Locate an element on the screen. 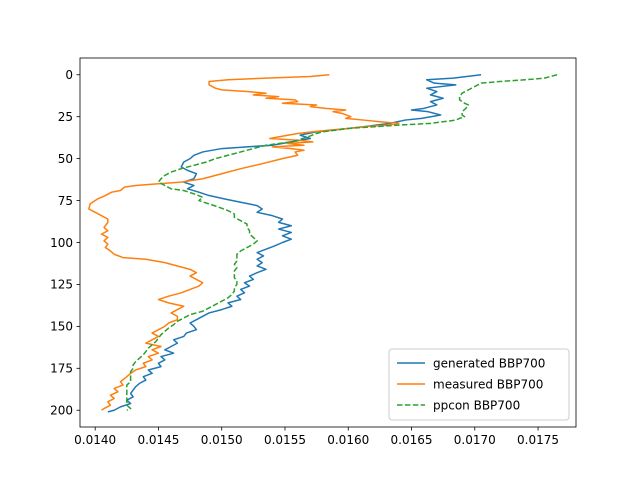 Image resolution: width=640 pixels, height=480 pixels. y-tick-label: 75 is located at coordinates (65, 201).